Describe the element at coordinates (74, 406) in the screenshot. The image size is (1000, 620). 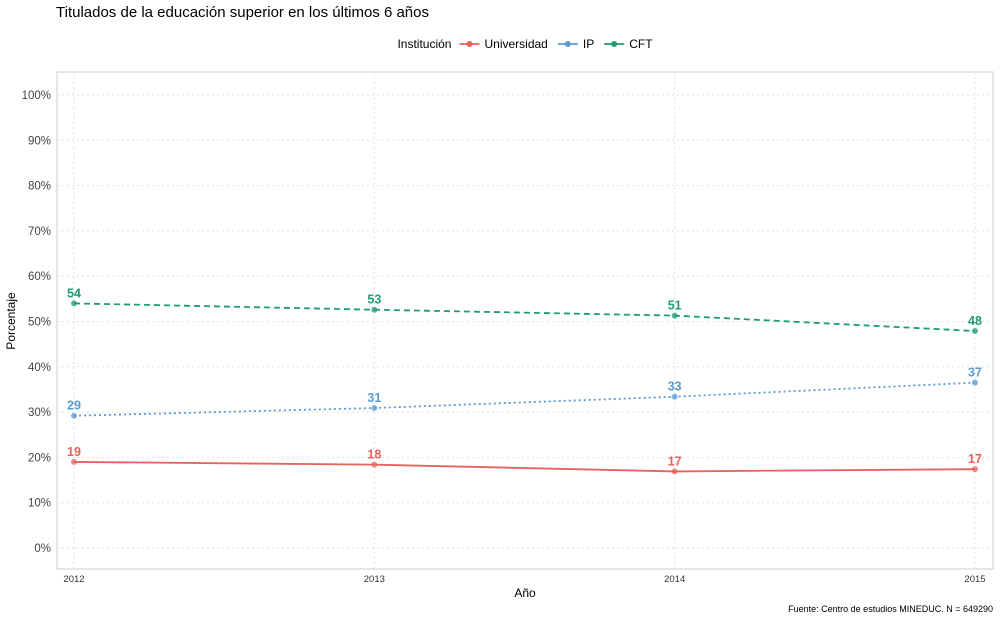
I see `data-label: 29` at that location.